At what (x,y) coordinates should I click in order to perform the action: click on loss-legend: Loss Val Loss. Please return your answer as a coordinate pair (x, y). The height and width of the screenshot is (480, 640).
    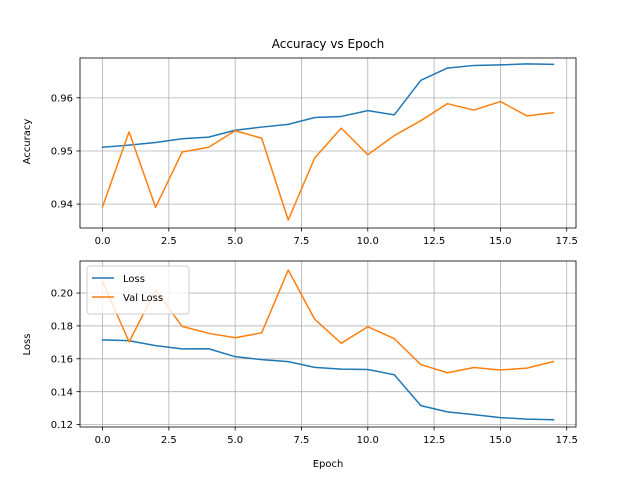
    Looking at the image, I should click on (138, 290).